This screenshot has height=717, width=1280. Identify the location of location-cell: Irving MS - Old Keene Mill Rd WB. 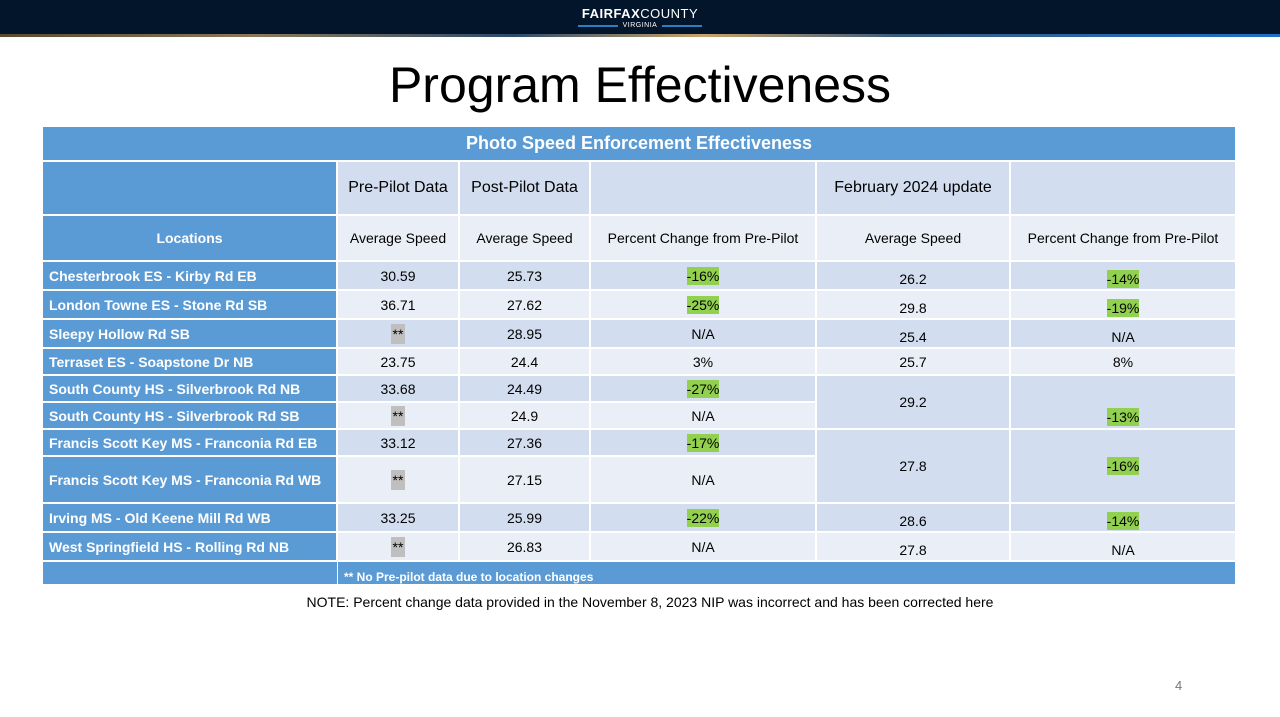
(190, 518).